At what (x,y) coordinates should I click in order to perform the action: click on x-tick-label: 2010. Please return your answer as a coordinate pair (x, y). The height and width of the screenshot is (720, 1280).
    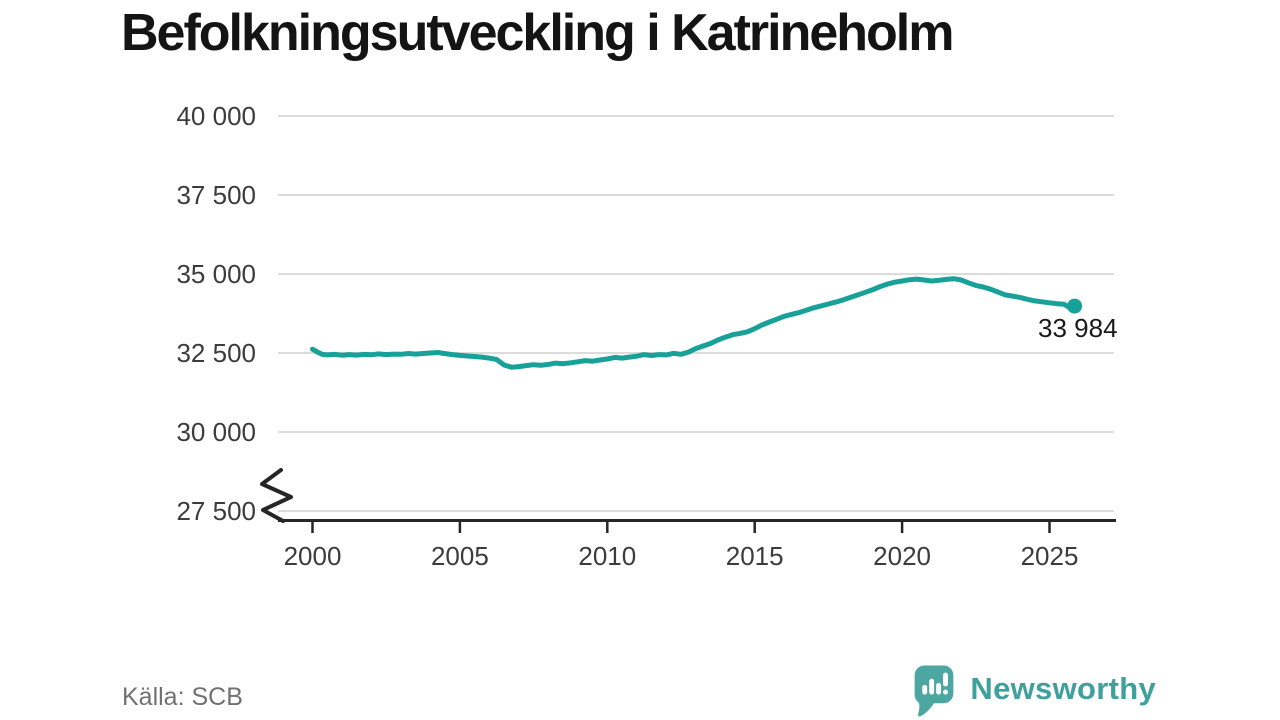
    Looking at the image, I should click on (607, 556).